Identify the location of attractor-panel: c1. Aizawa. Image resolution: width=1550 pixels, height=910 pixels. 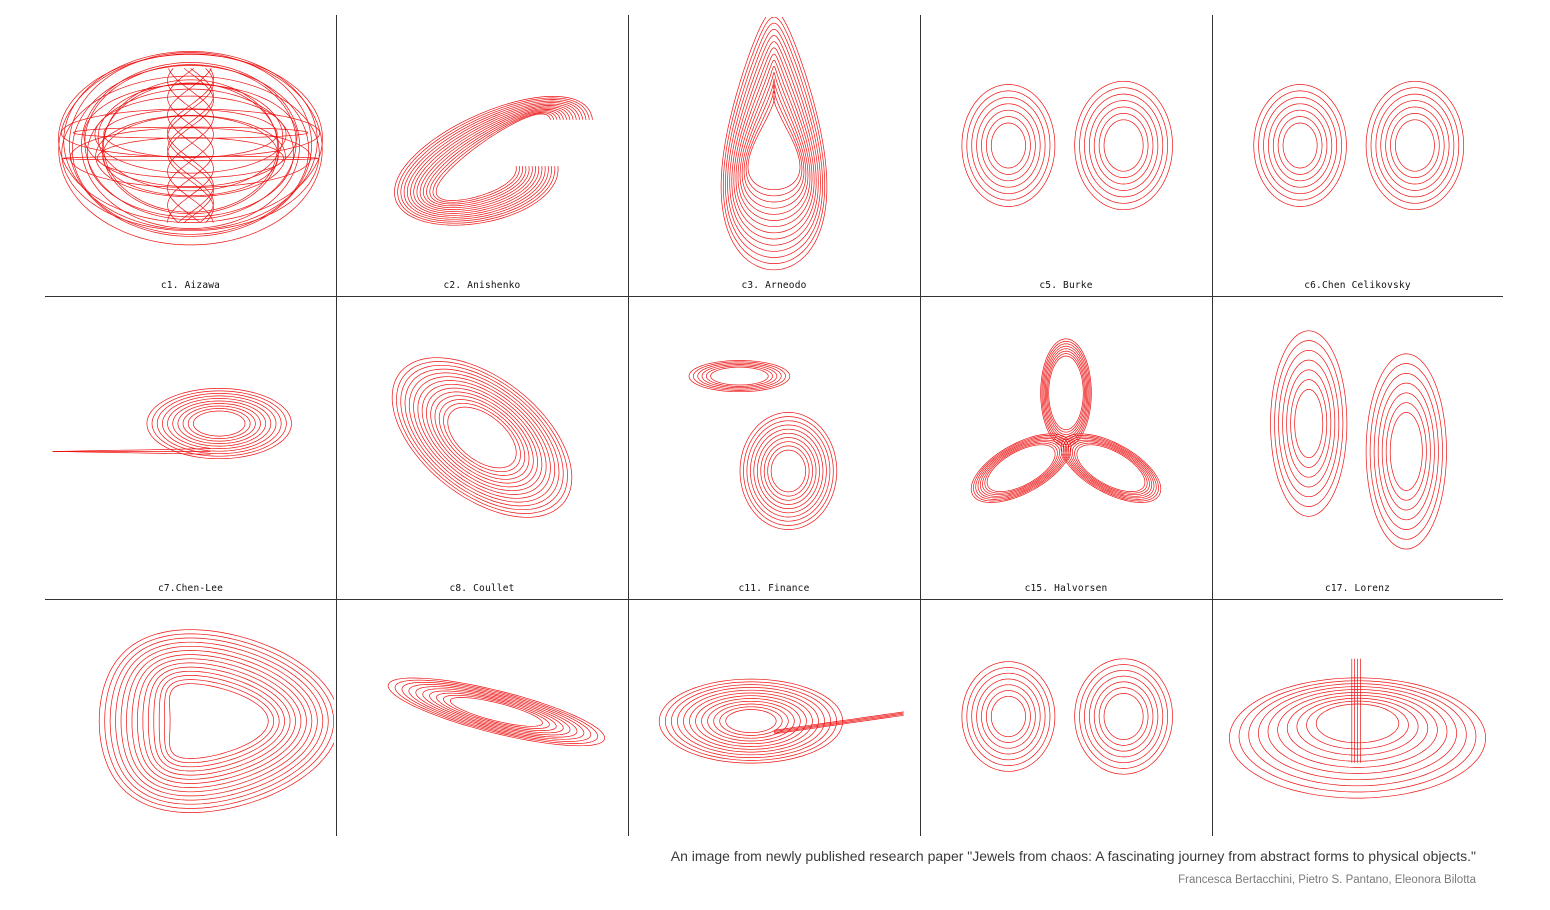
(190, 156).